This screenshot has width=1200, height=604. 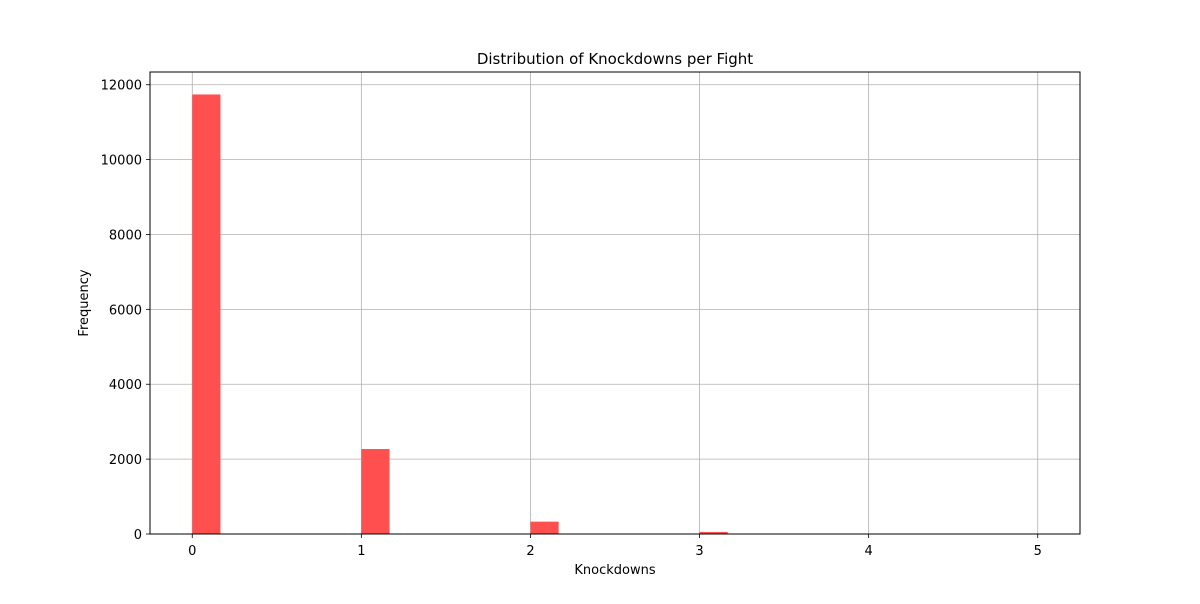 What do you see at coordinates (121, 161) in the screenshot?
I see `y-tick-label: 10000` at bounding box center [121, 161].